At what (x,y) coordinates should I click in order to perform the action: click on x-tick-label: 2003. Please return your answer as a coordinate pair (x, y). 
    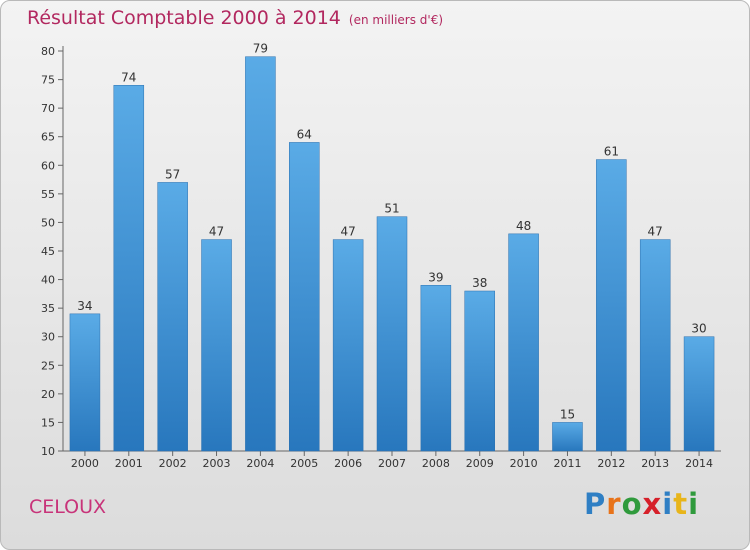
    Looking at the image, I should click on (217, 463).